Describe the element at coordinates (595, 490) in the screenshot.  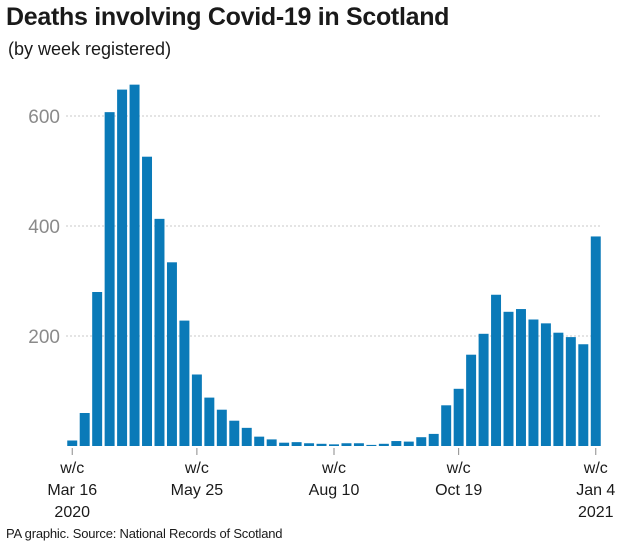
I see `x-tick-label: w/c Jan 4 2021` at that location.